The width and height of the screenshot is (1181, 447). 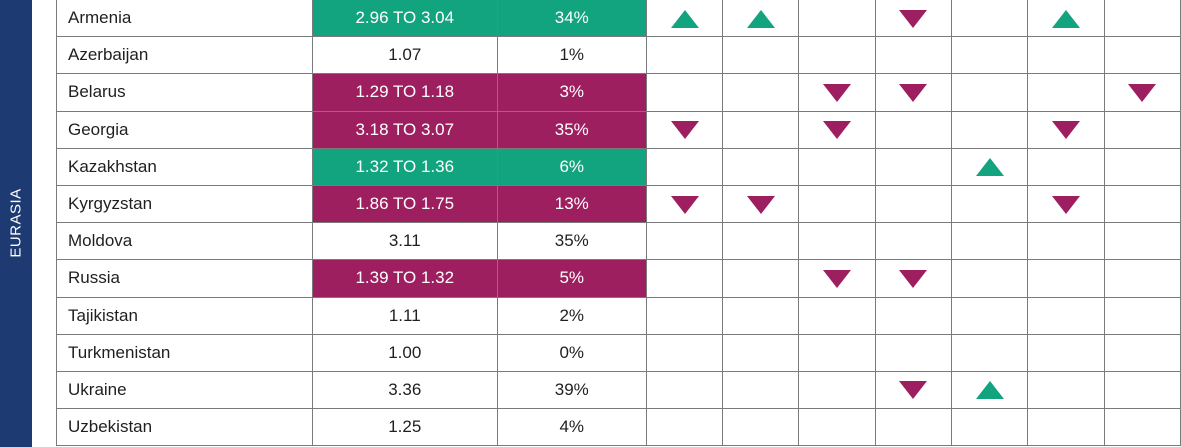 I want to click on table-row: Armenia 2.96 TO 3.04 34%, so click(x=618, y=19).